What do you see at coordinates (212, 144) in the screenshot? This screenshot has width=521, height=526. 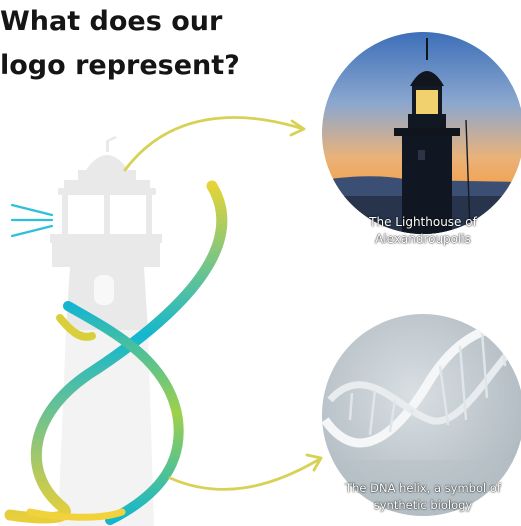 I see `arrow-to-lighthouse` at bounding box center [212, 144].